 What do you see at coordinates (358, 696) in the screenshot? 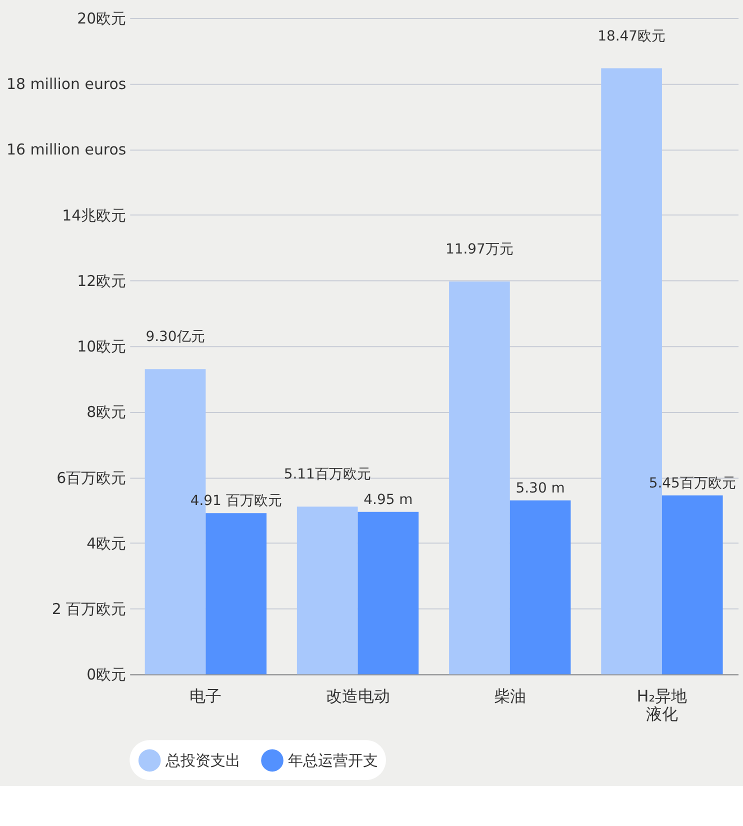
I see `x-tick-label: 改造电动` at bounding box center [358, 696].